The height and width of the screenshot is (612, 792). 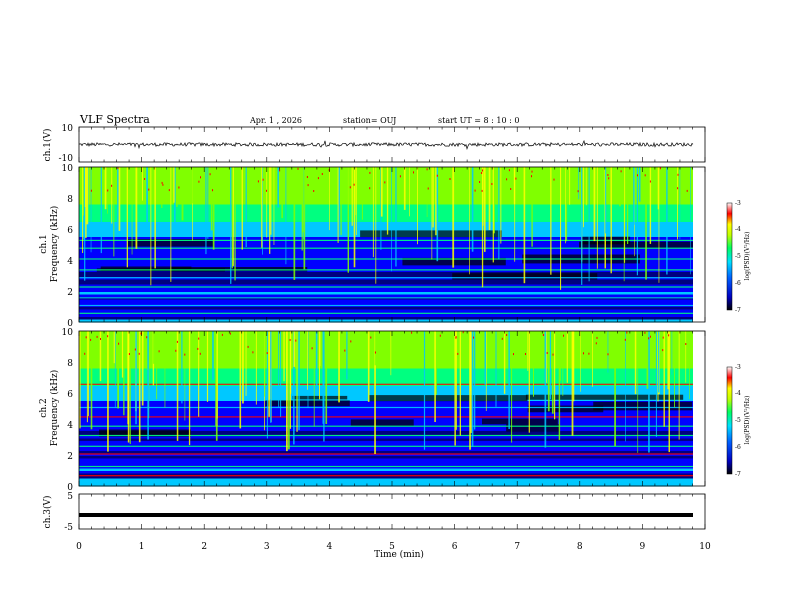 I want to click on x-tick-label: 7, so click(x=517, y=547).